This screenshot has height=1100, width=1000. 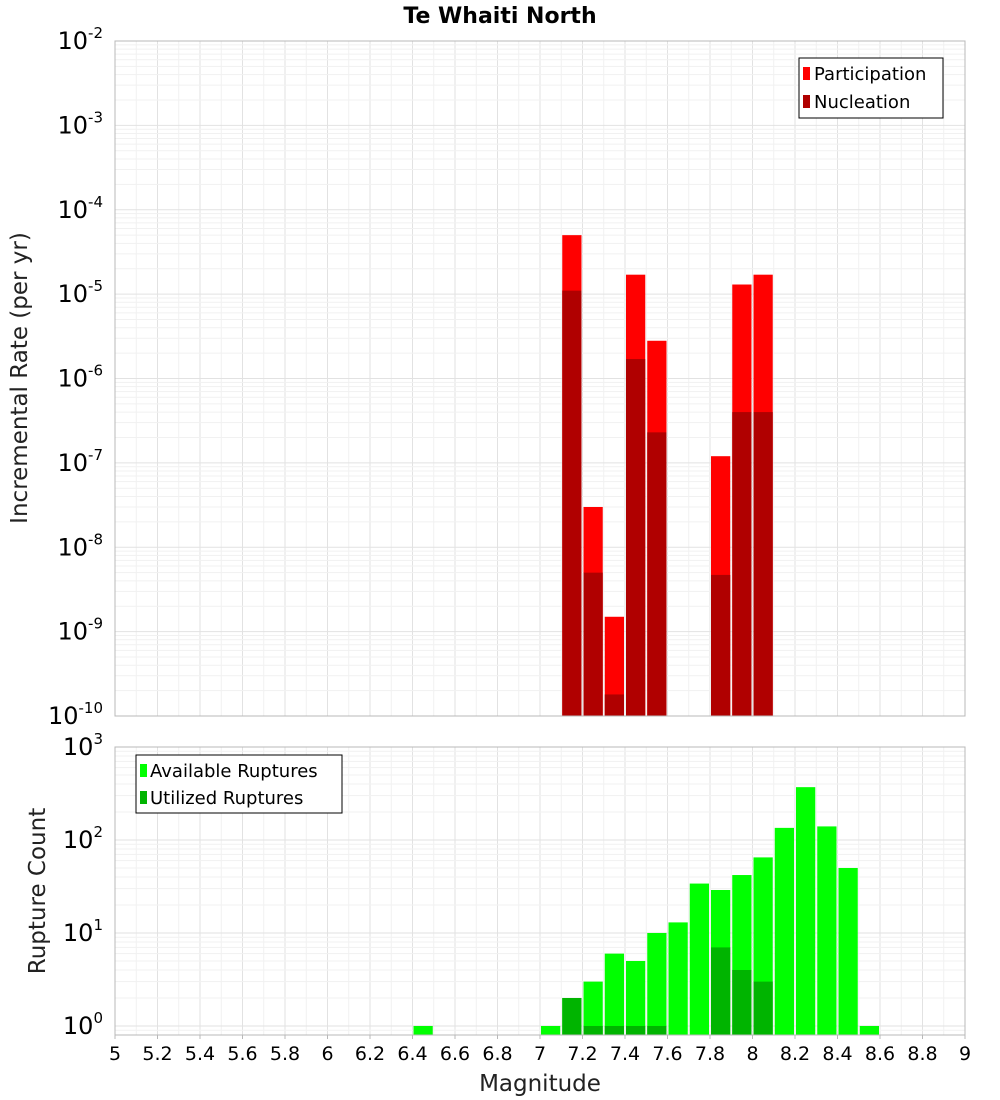 What do you see at coordinates (200, 1054) in the screenshot?
I see `x-tick-label: 5.4` at bounding box center [200, 1054].